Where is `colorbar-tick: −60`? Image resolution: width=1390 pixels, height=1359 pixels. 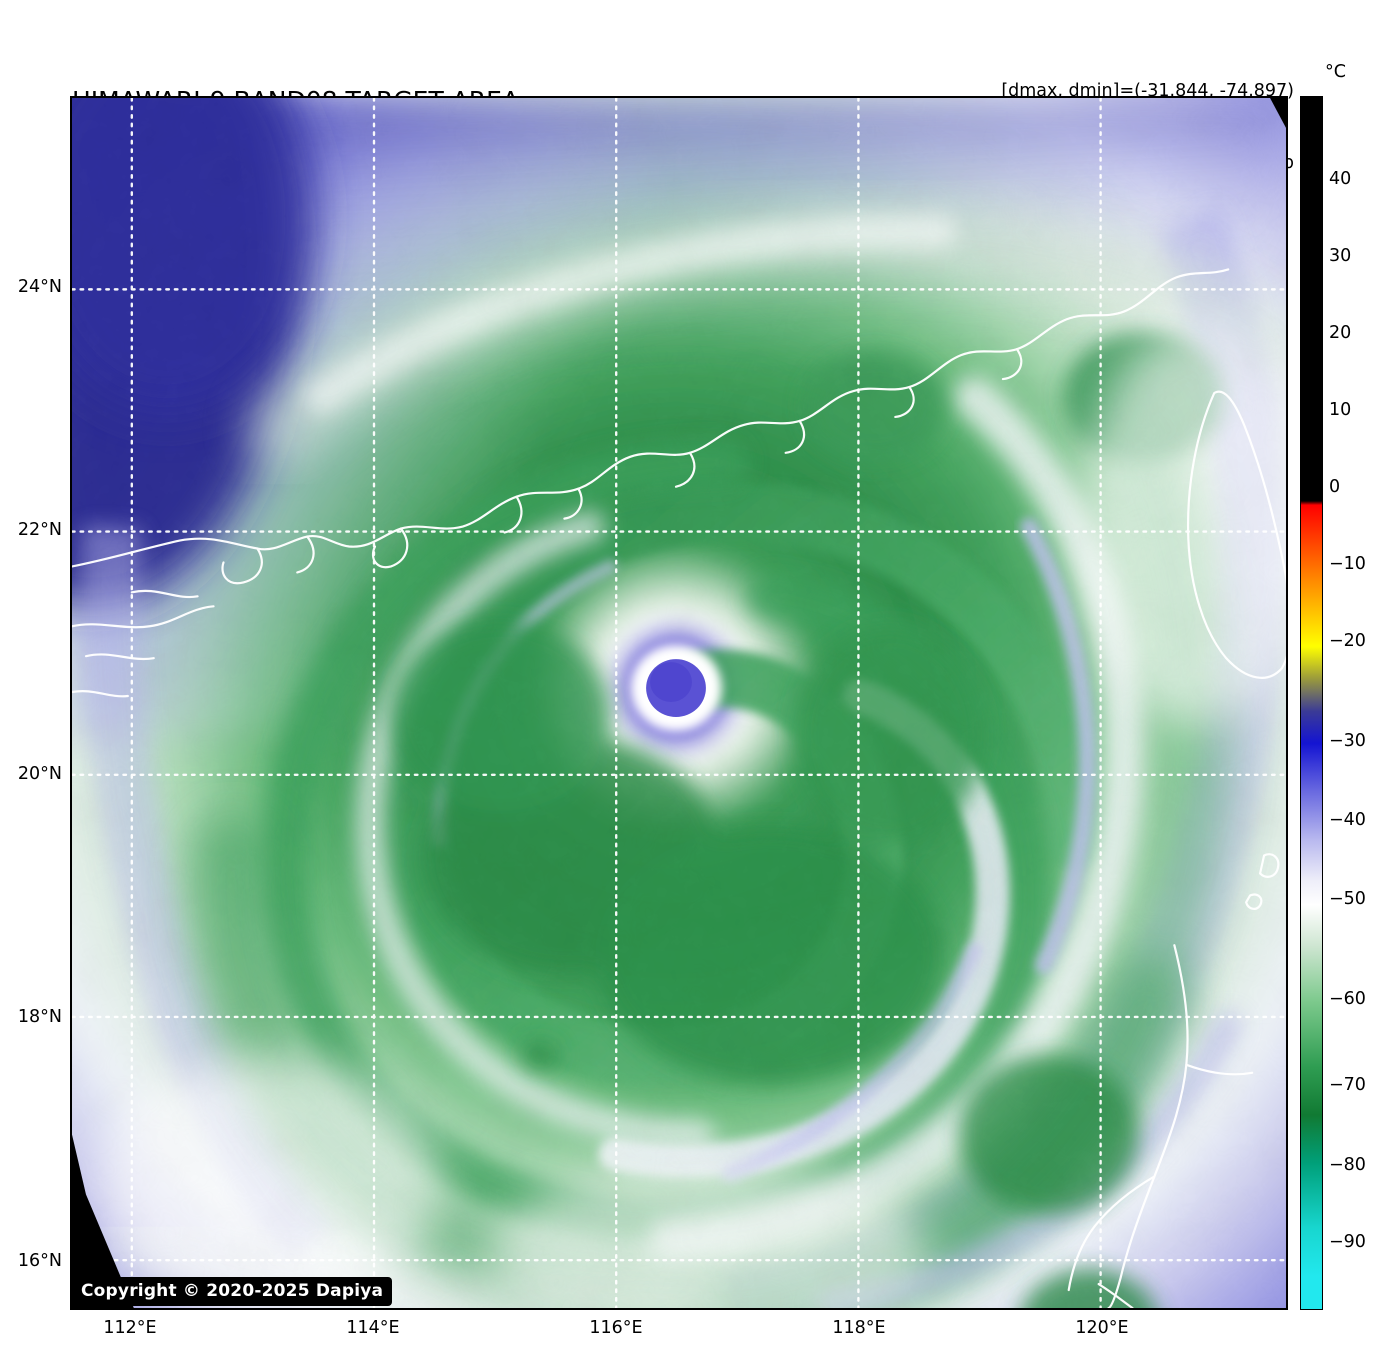 colorbar-tick: −60 is located at coordinates (1347, 999).